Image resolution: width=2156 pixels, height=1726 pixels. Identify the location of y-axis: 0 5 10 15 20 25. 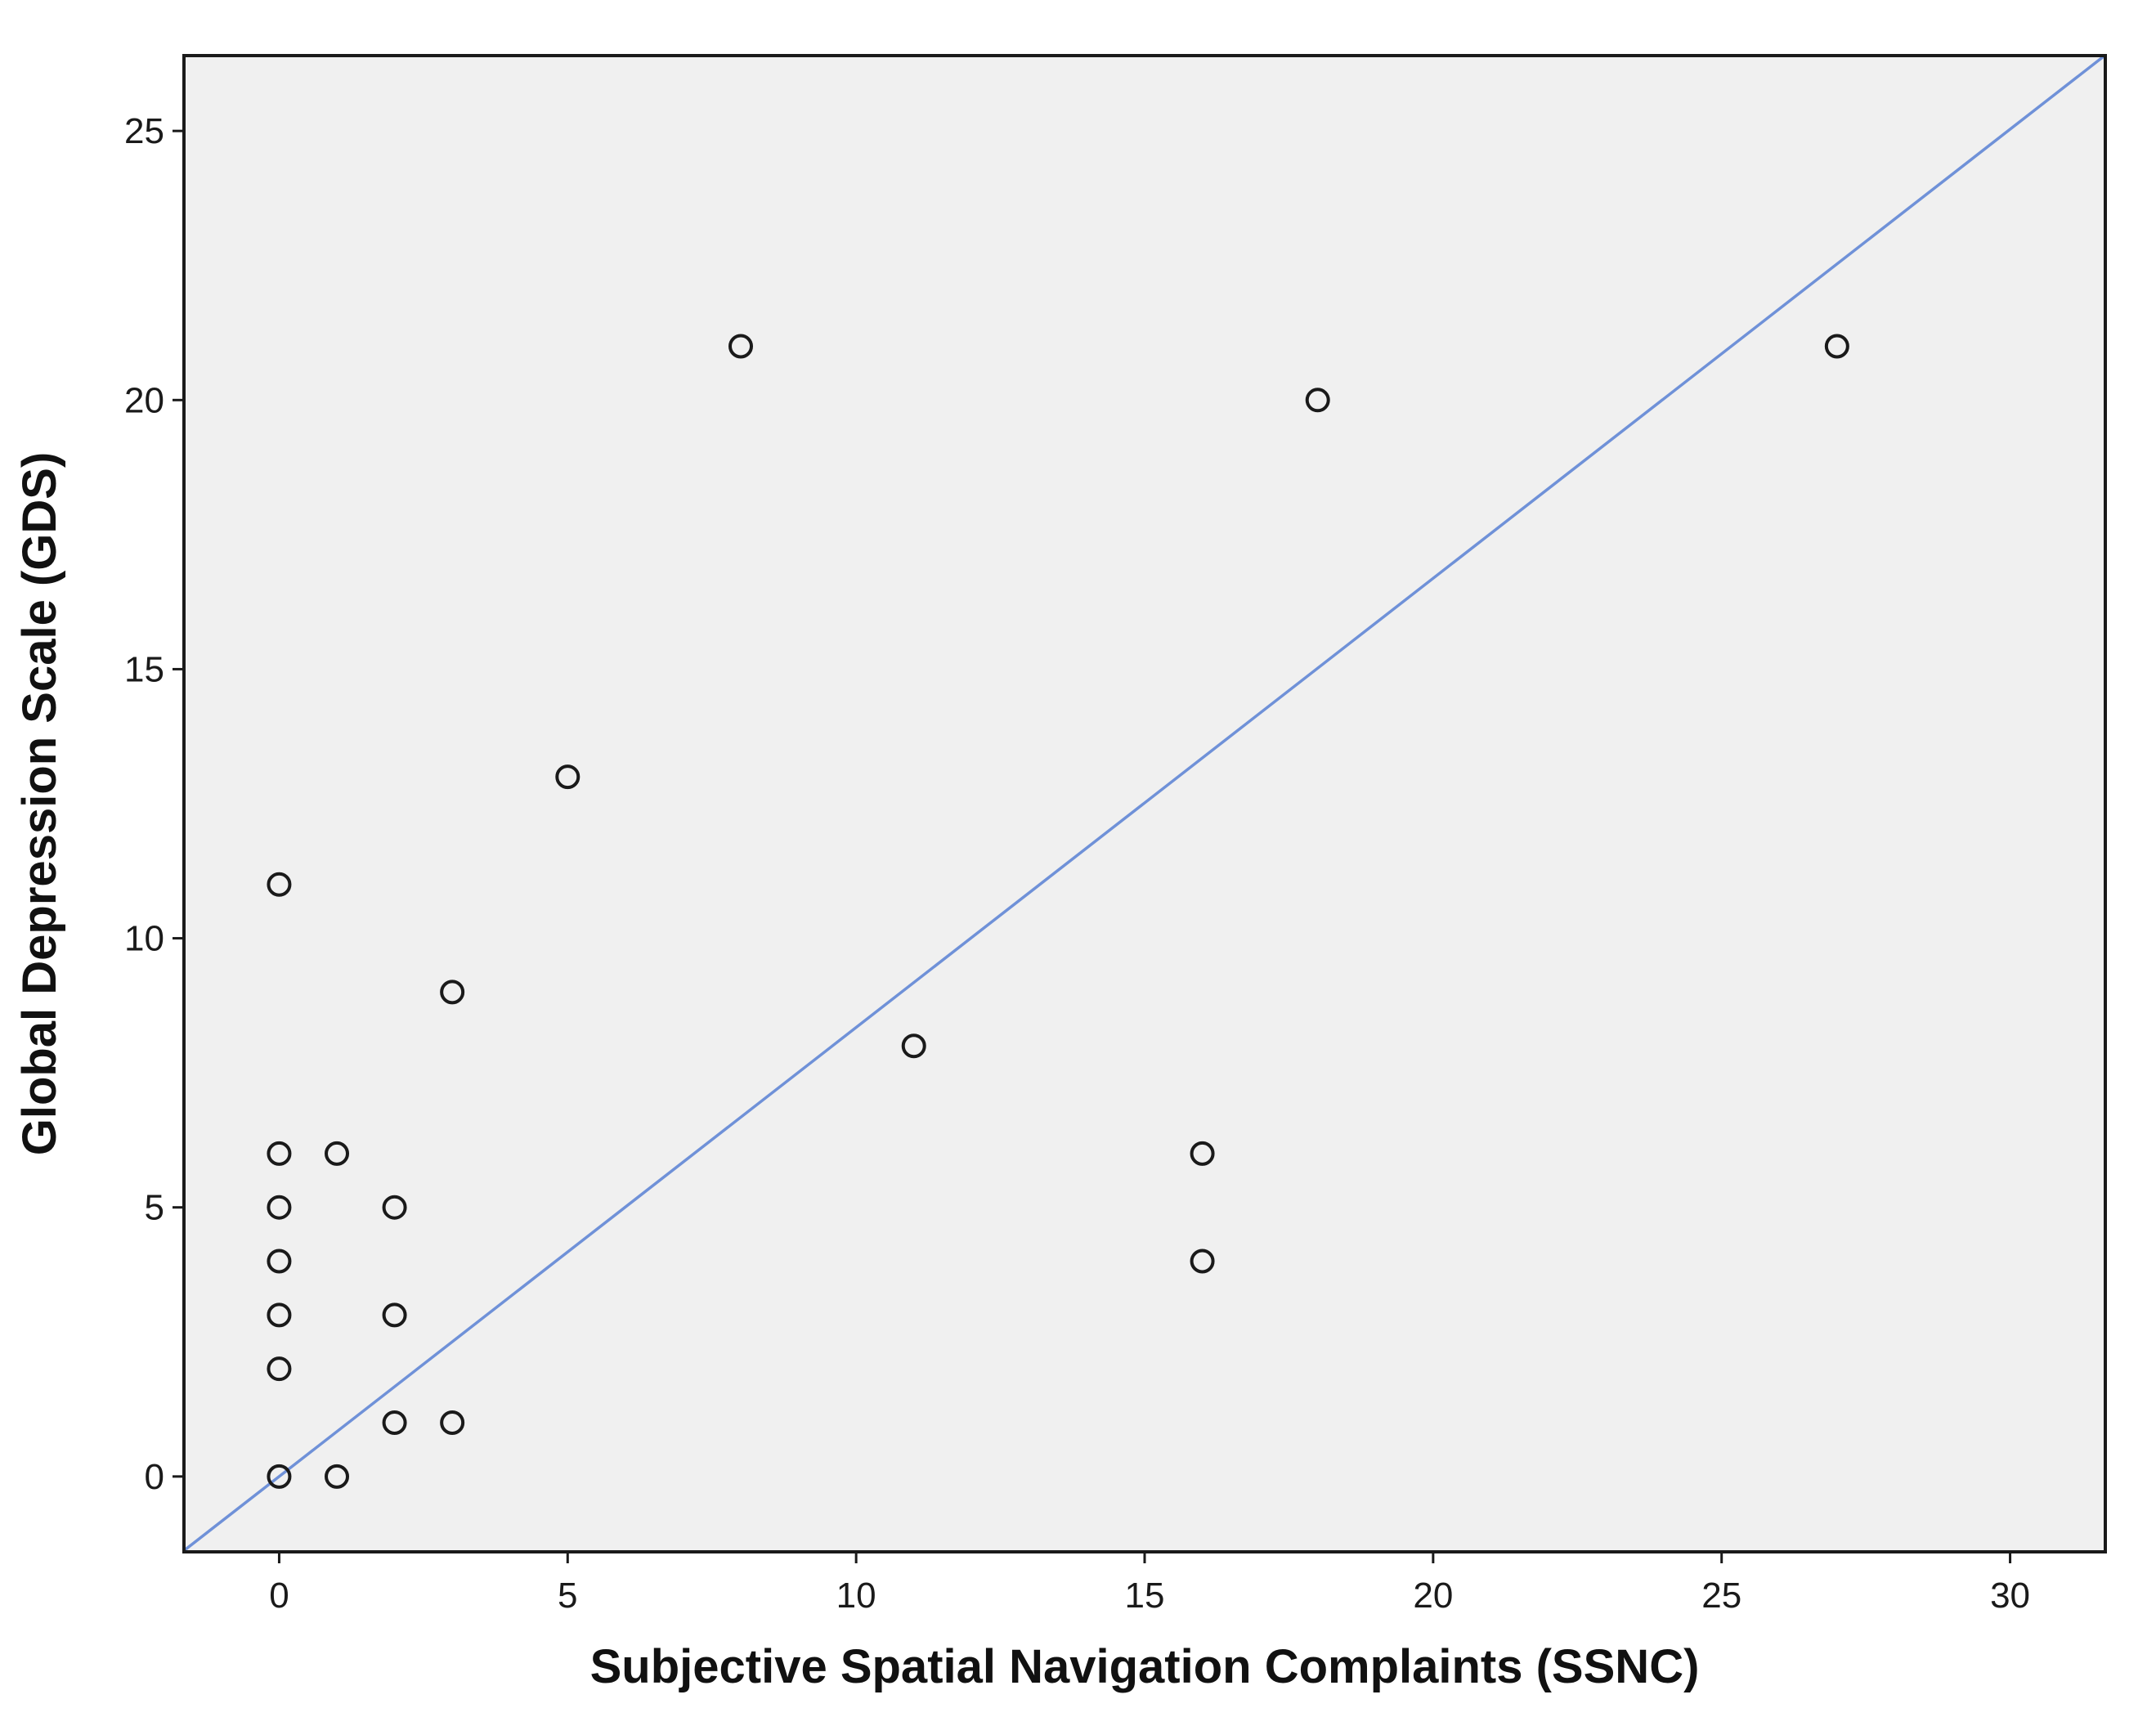
(154, 804).